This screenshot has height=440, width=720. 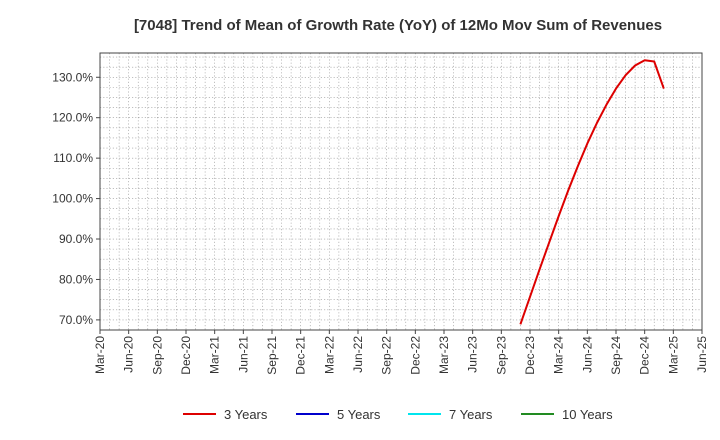 What do you see at coordinates (530, 355) in the screenshot?
I see `x-tick-label: Dec-23` at bounding box center [530, 355].